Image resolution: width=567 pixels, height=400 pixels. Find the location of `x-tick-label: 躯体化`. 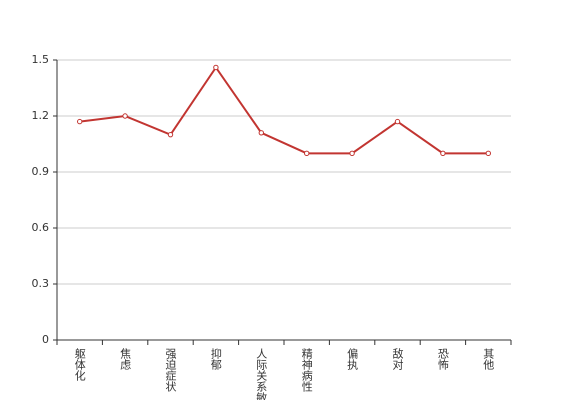

x-tick-label: 躯体化 is located at coordinates (79, 365).